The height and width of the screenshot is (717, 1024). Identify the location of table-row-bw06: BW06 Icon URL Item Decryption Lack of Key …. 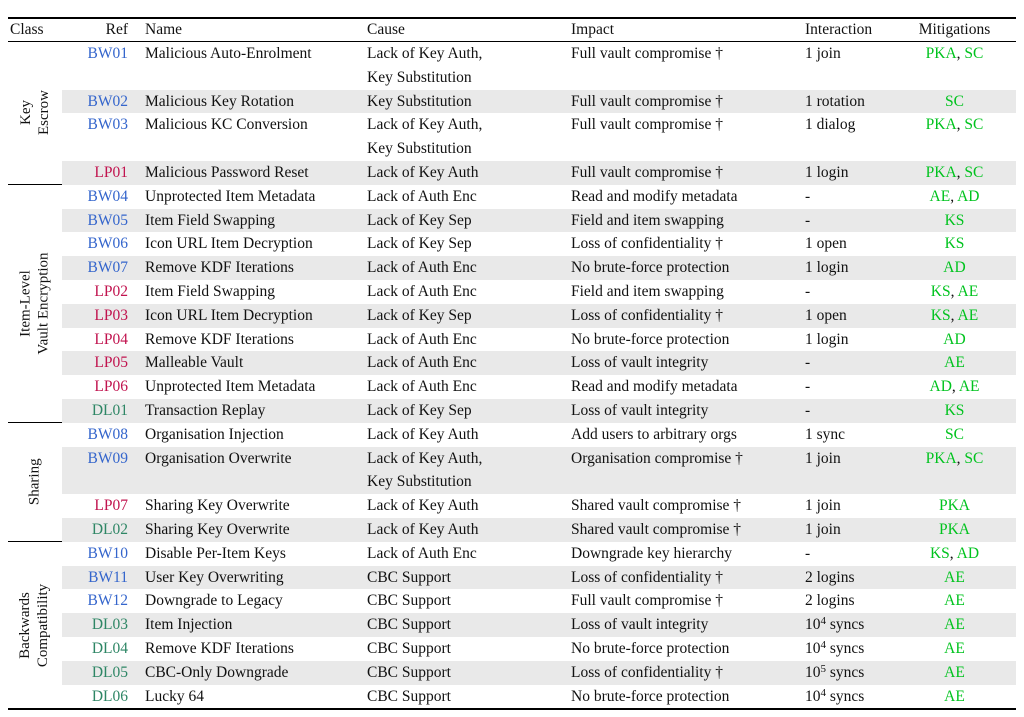
(539, 244).